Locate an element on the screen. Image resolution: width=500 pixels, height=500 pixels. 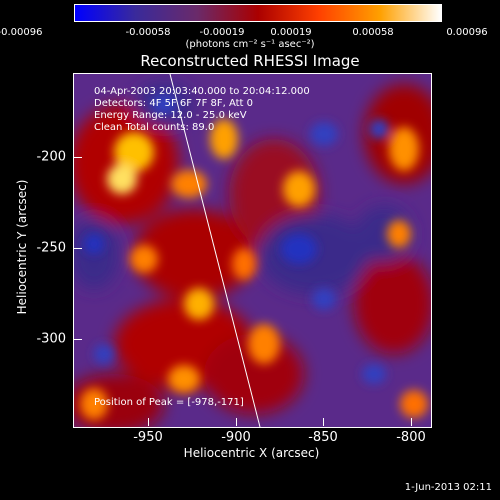
y-tick-label: -250 is located at coordinates (51, 248).